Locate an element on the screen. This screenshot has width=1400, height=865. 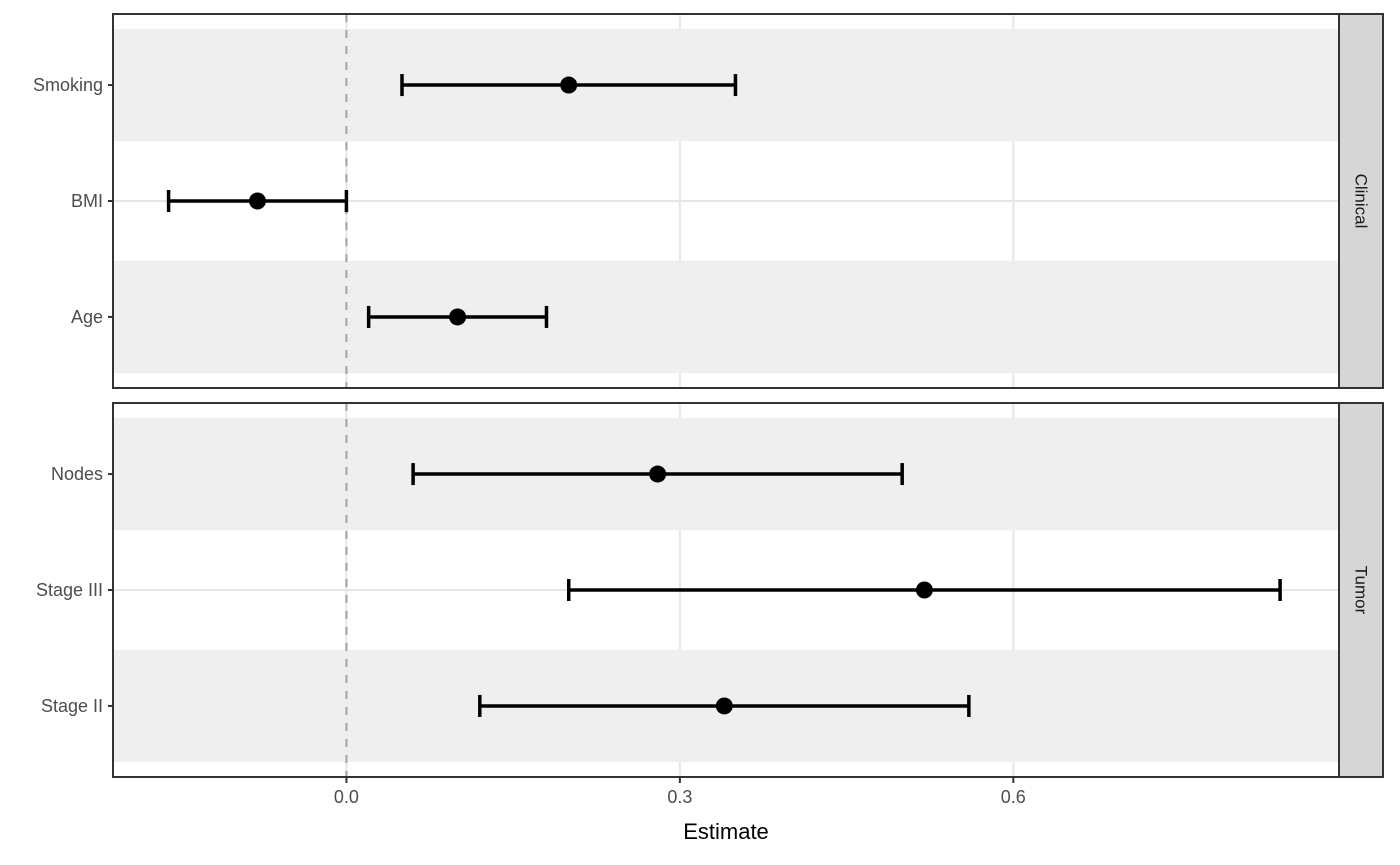
forest-row-stage-ii is located at coordinates (724, 705).